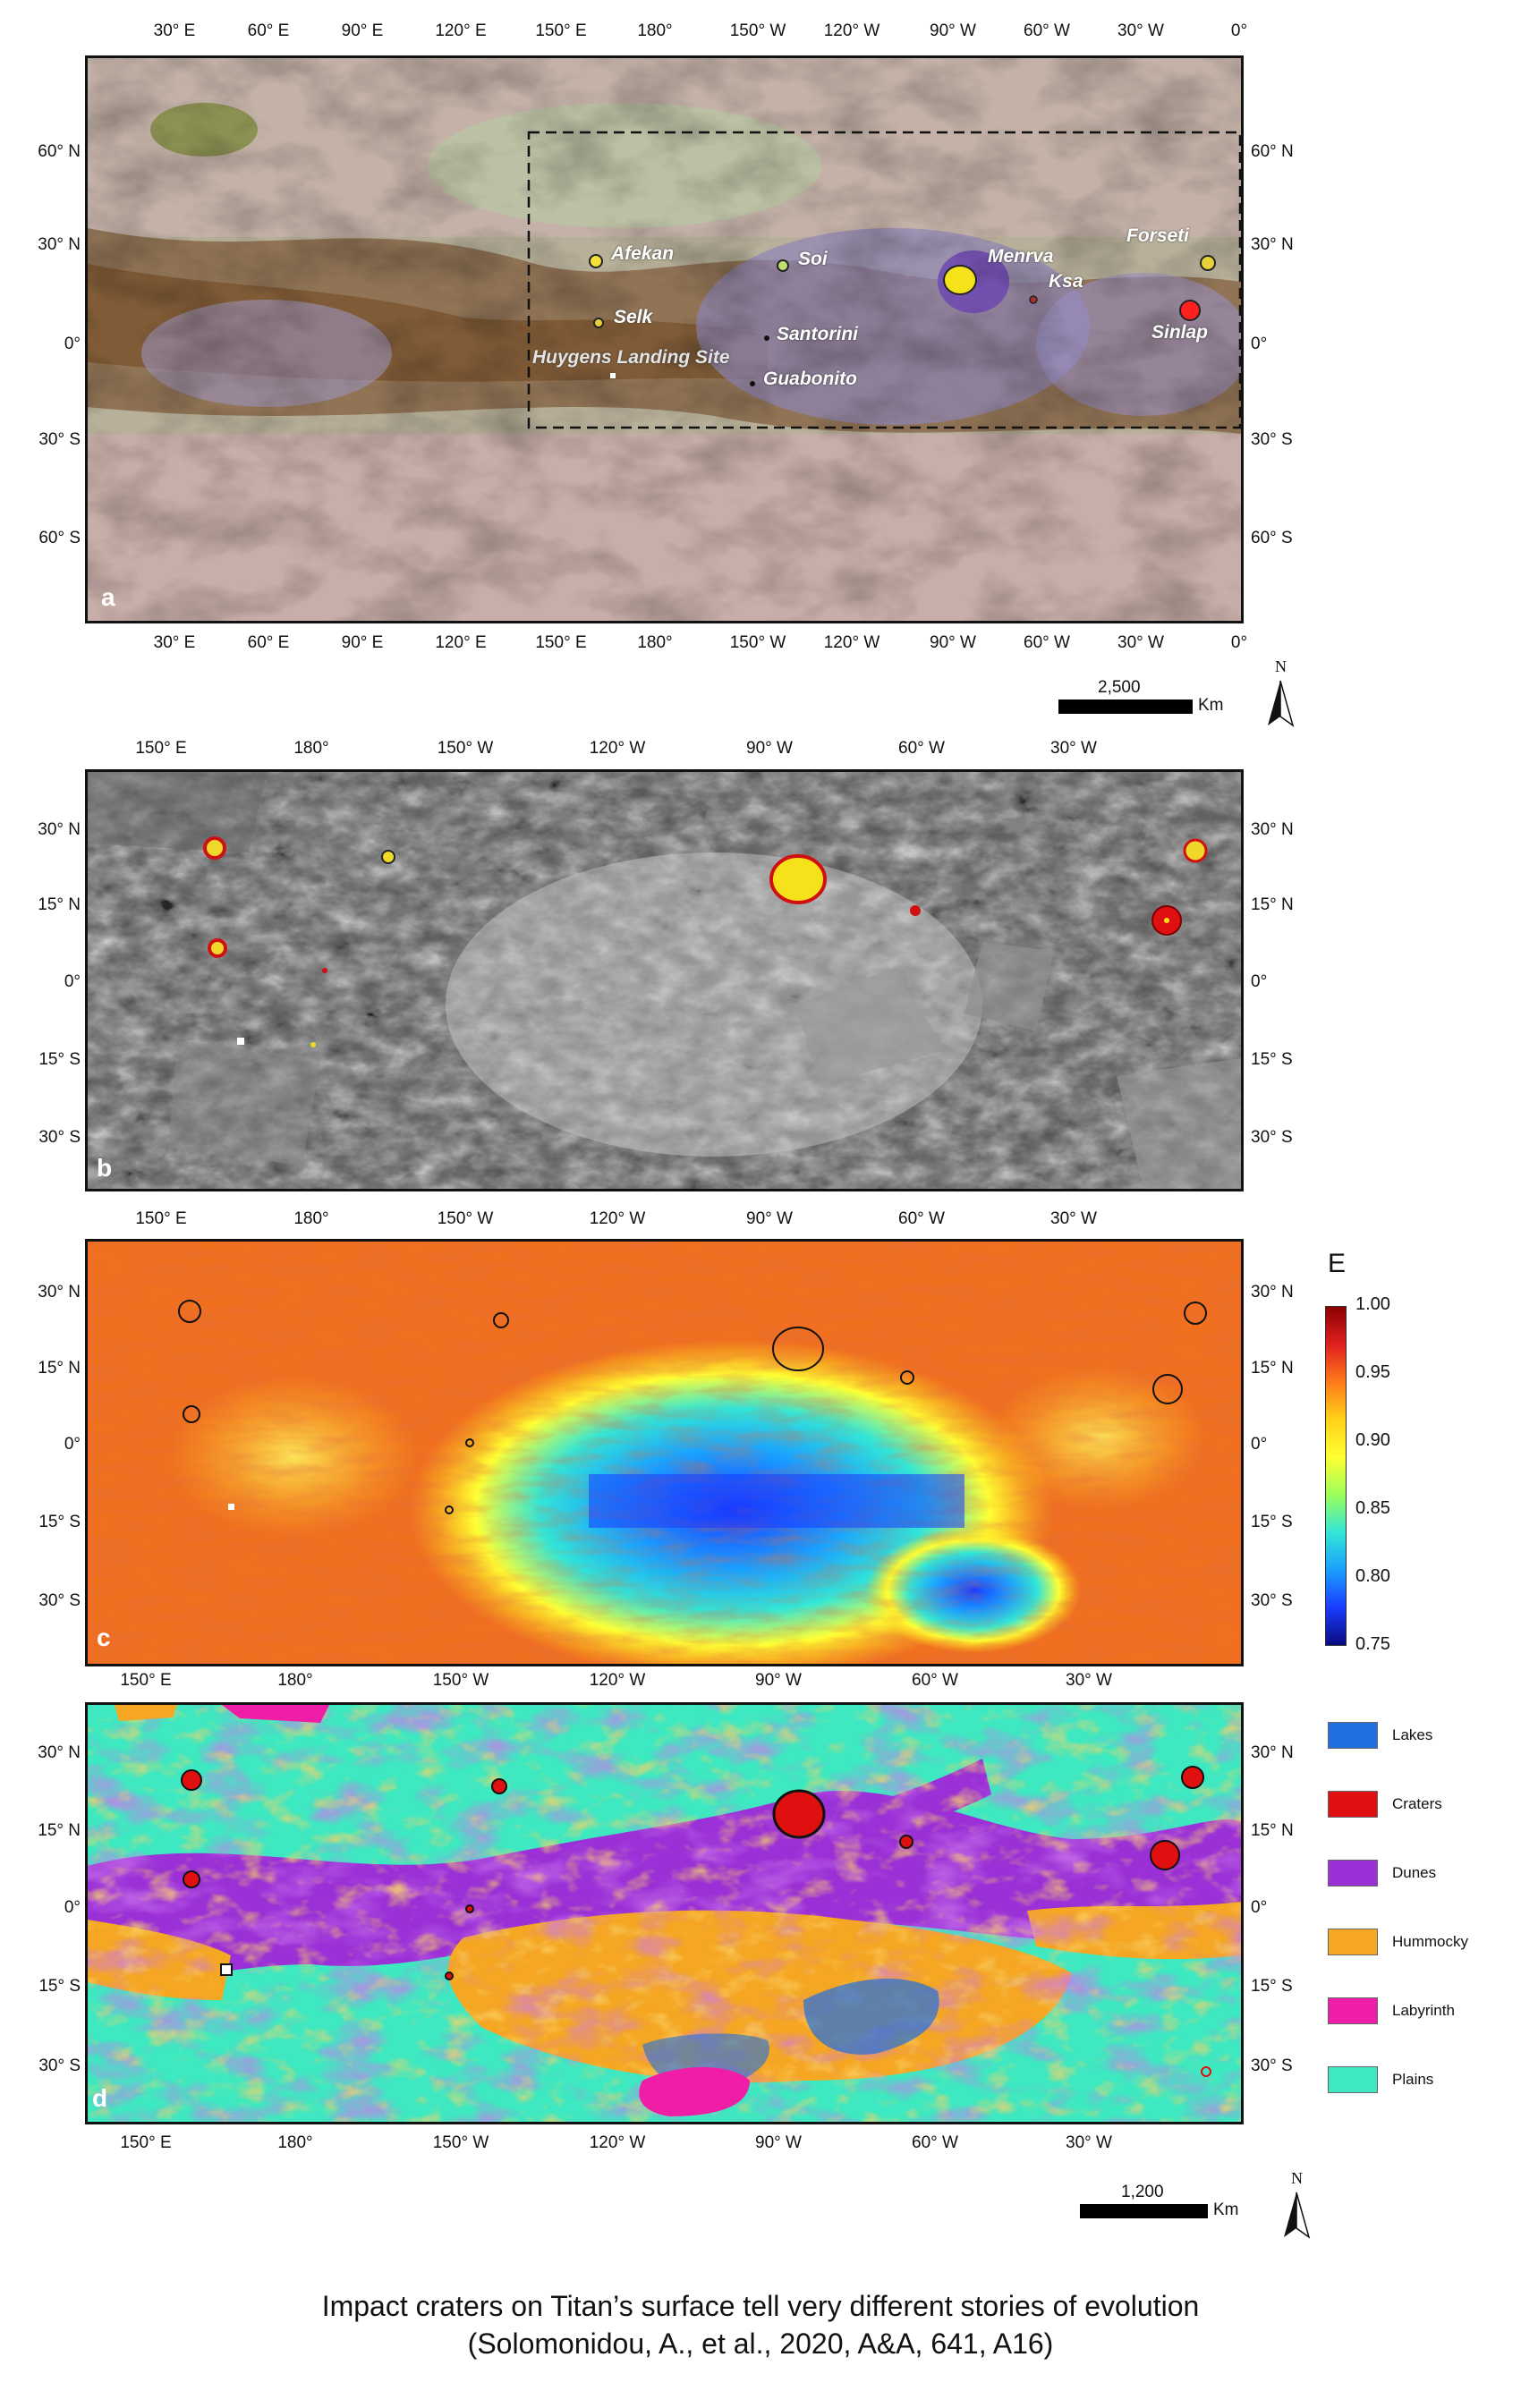 This screenshot has height=2408, width=1521. What do you see at coordinates (664, 1453) in the screenshot?
I see `map-panel-c` at bounding box center [664, 1453].